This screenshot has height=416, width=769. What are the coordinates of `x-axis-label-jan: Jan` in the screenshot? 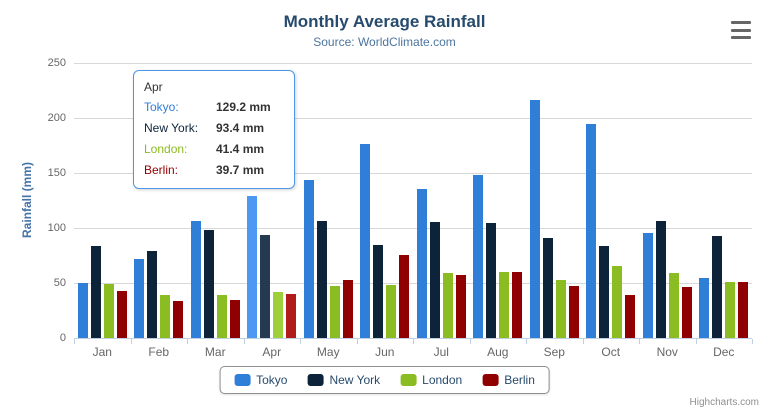 It's located at (102, 352).